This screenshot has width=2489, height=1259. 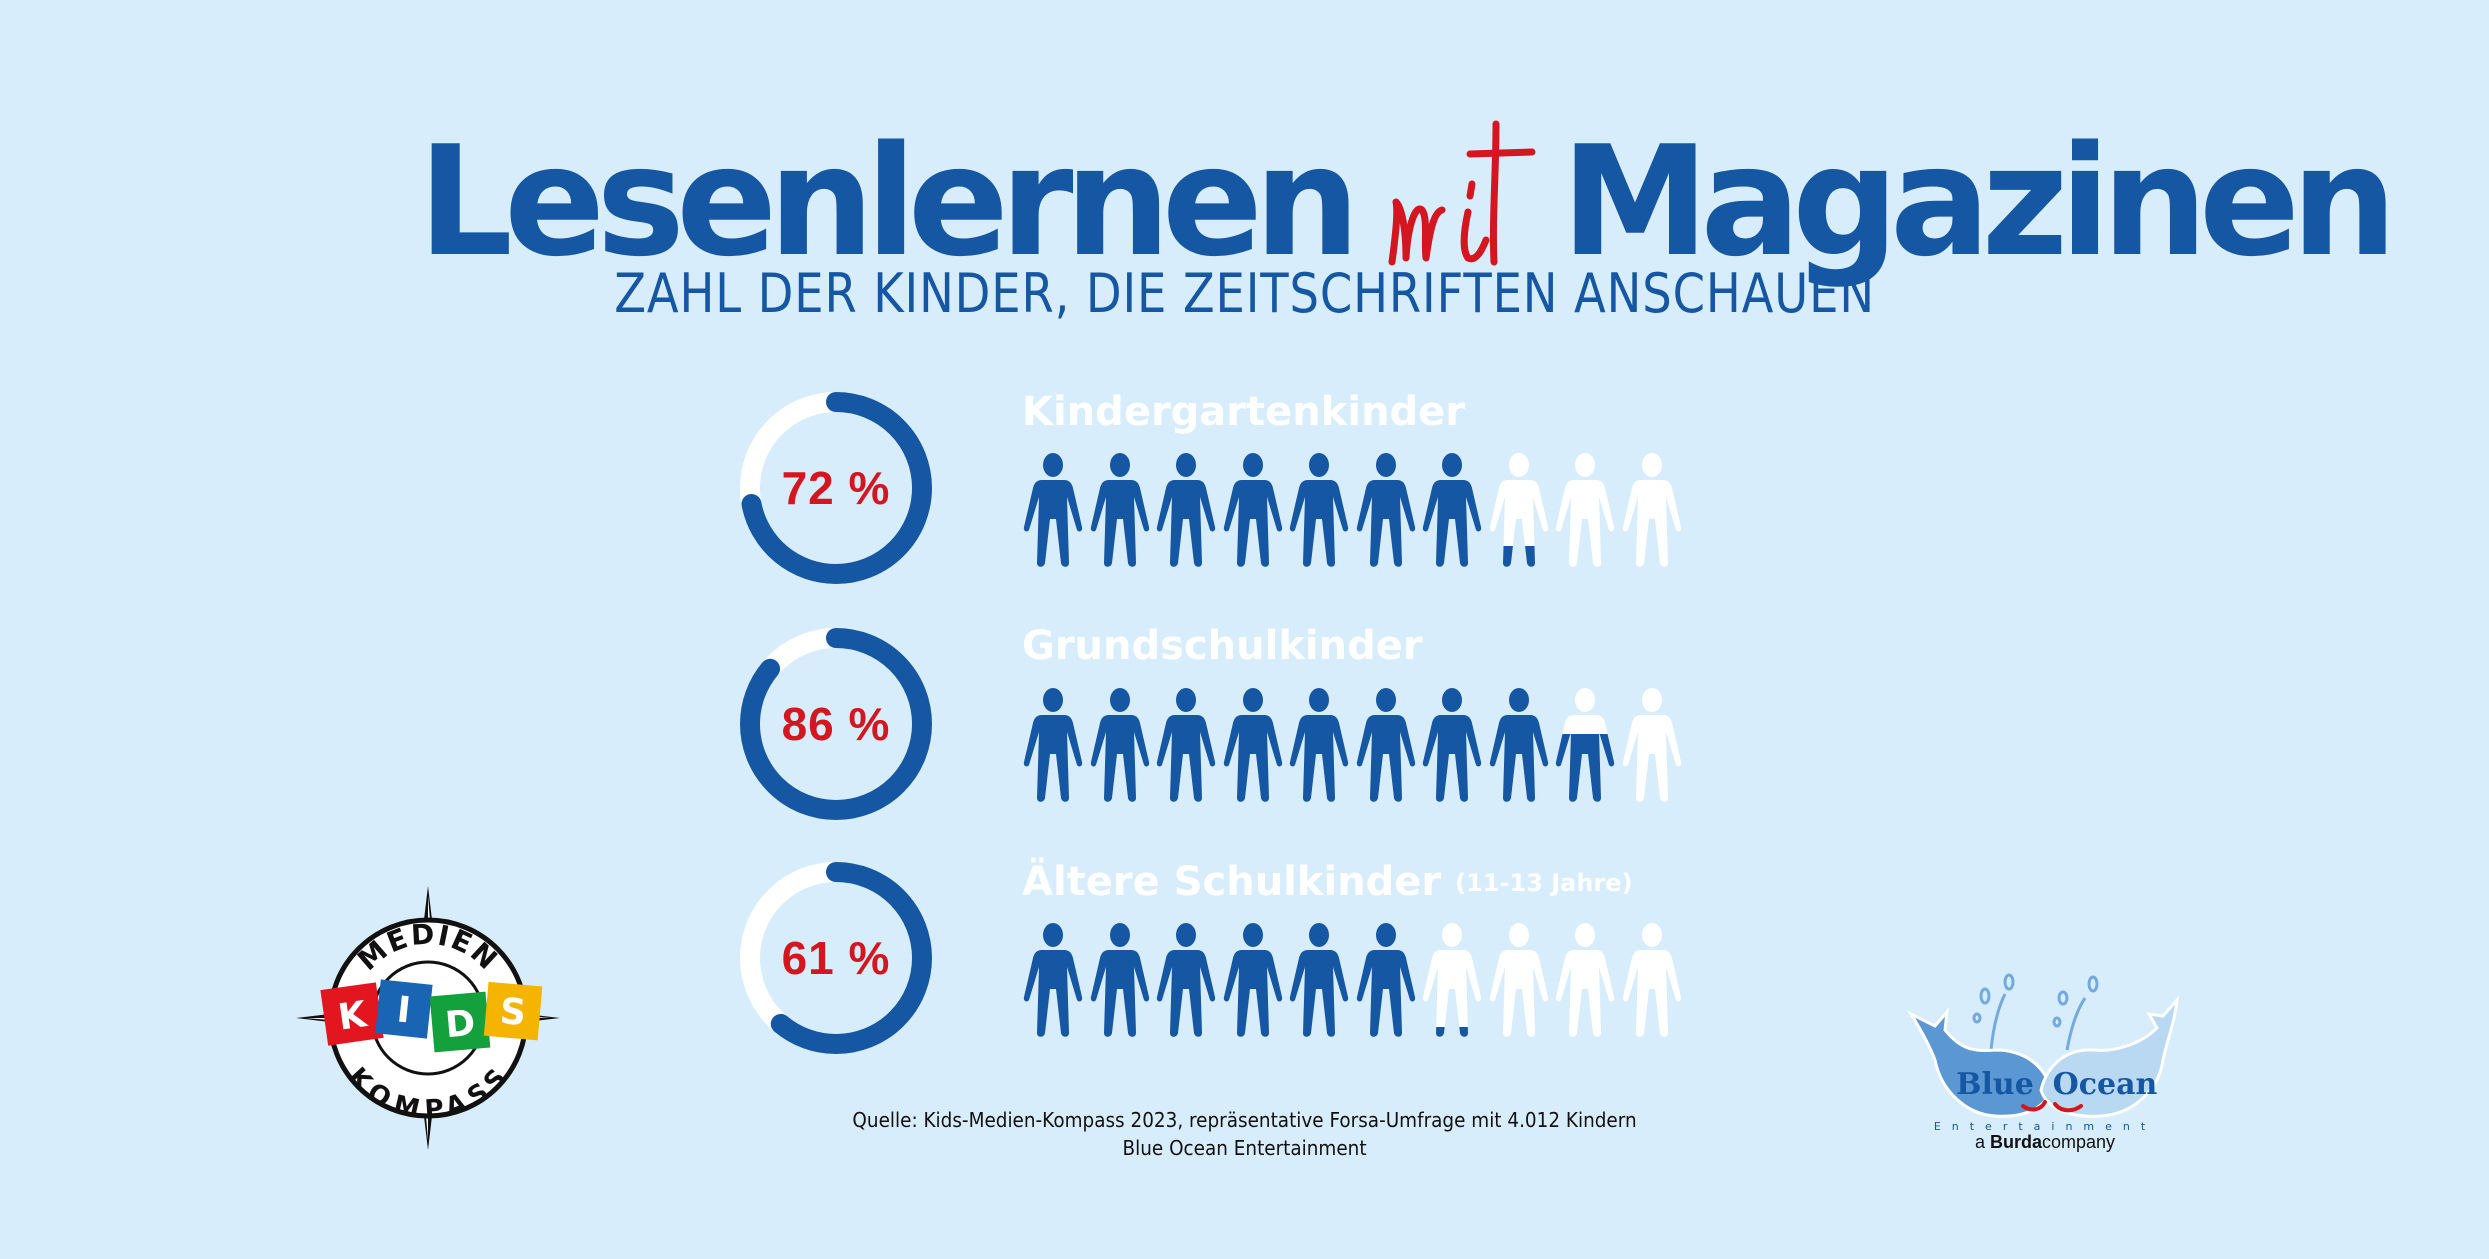 I want to click on svg-text: S, so click(x=512, y=1012).